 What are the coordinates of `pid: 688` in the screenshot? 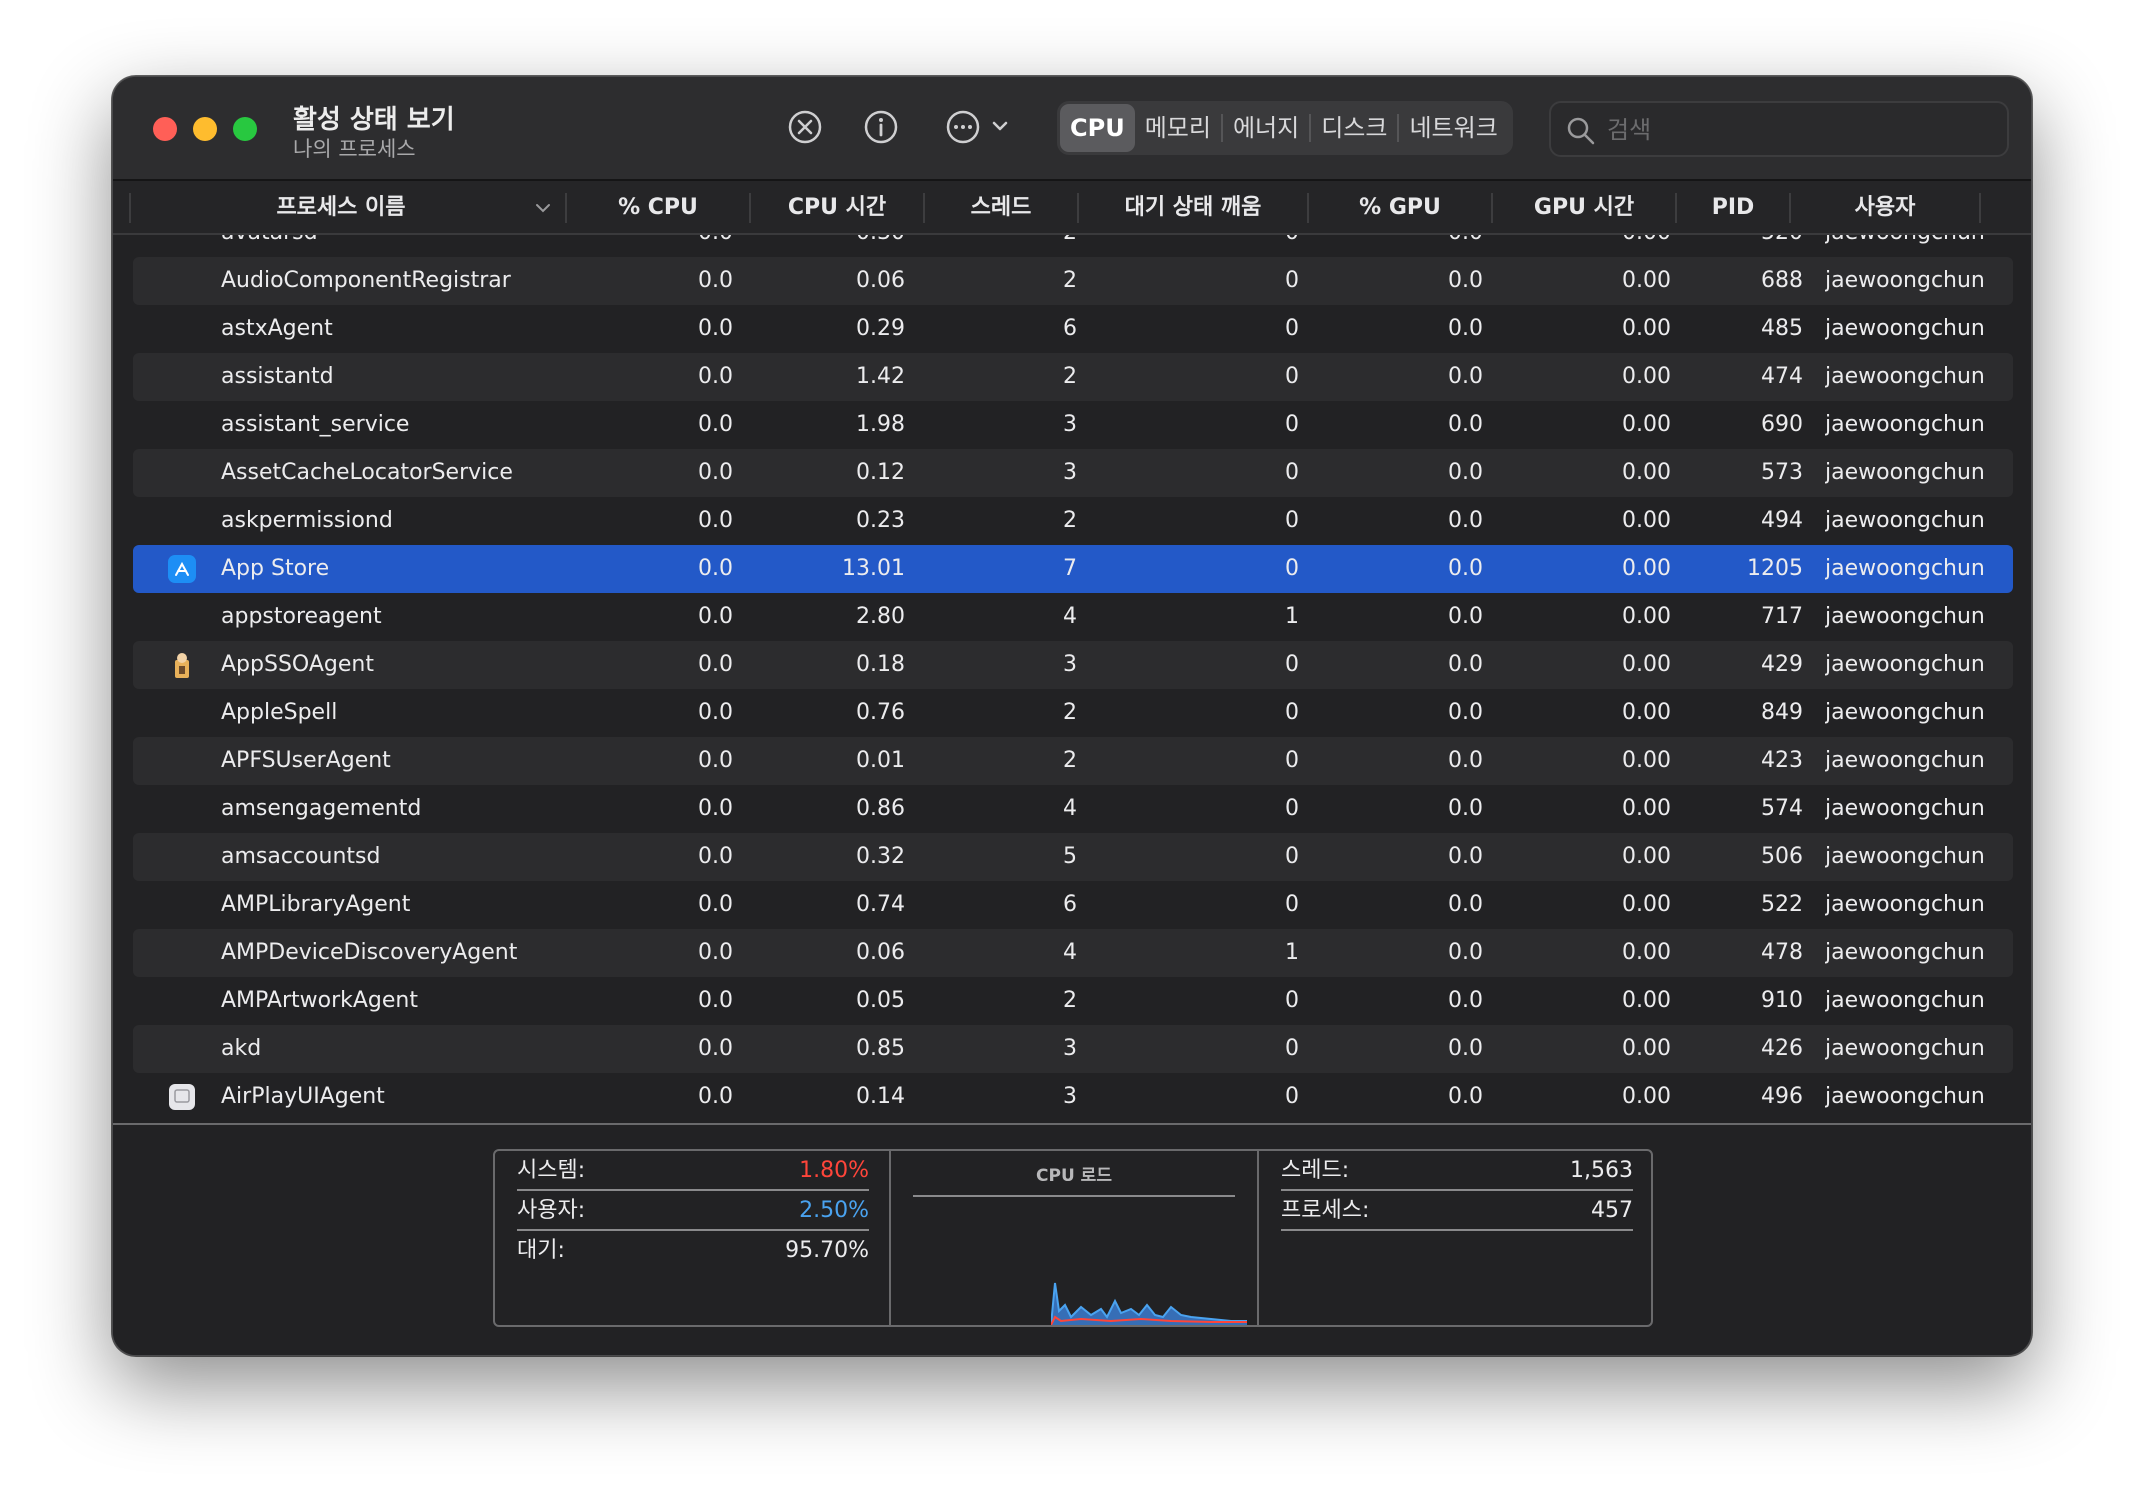 It's located at (1782, 280).